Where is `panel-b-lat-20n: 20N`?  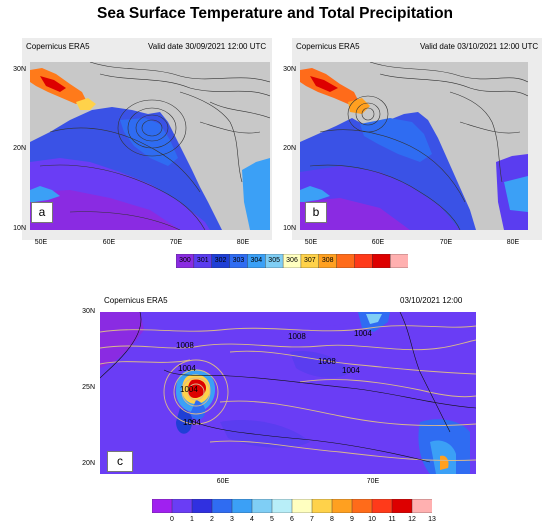
panel-b-lat-20n: 20N is located at coordinates (289, 148).